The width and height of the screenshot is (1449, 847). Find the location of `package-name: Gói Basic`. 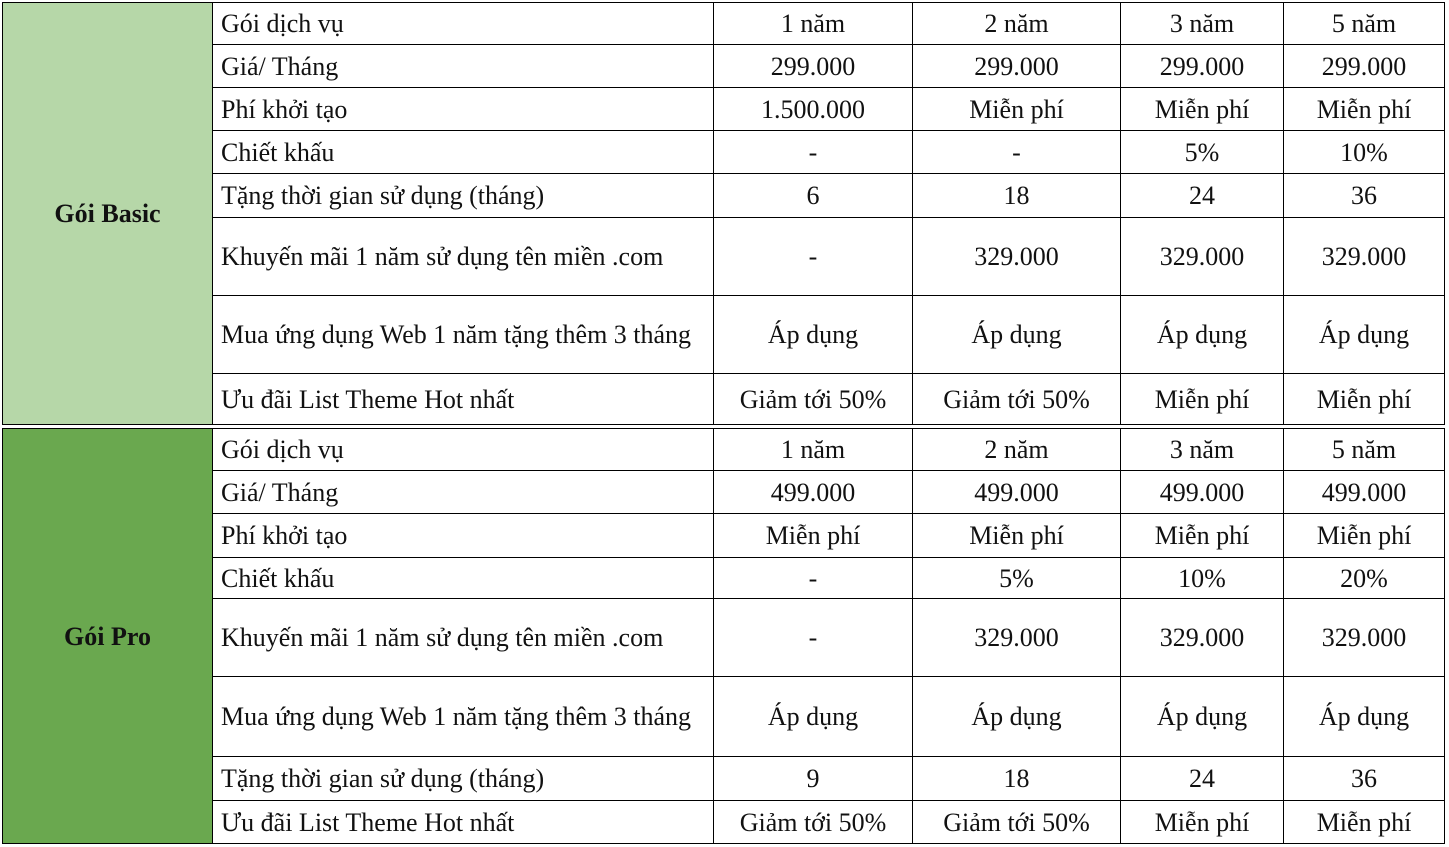

package-name: Gói Basic is located at coordinates (107, 213).